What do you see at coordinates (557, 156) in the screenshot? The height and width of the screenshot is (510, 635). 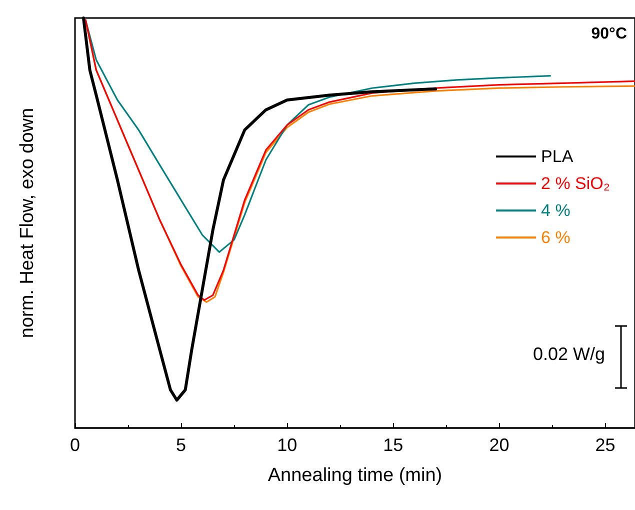 I see `legend-label: PLA` at bounding box center [557, 156].